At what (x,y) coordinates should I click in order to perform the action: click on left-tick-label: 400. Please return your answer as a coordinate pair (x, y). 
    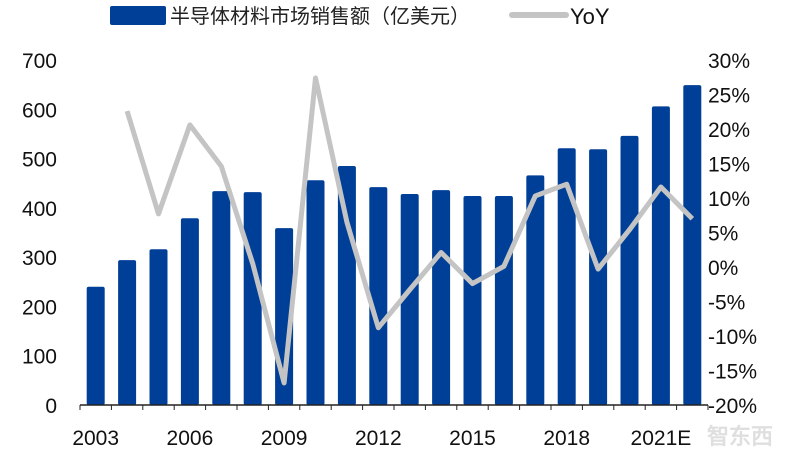
    Looking at the image, I should click on (39, 209).